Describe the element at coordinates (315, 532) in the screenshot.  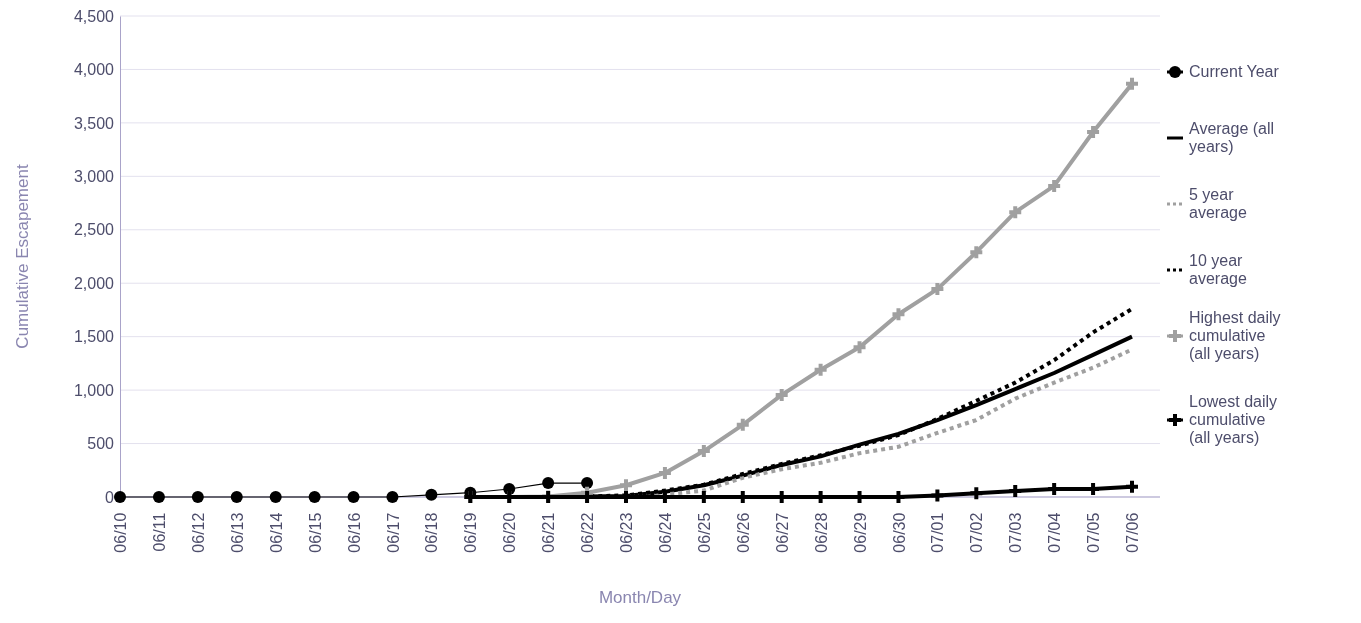
I see `x-tick-label: 06/15` at that location.